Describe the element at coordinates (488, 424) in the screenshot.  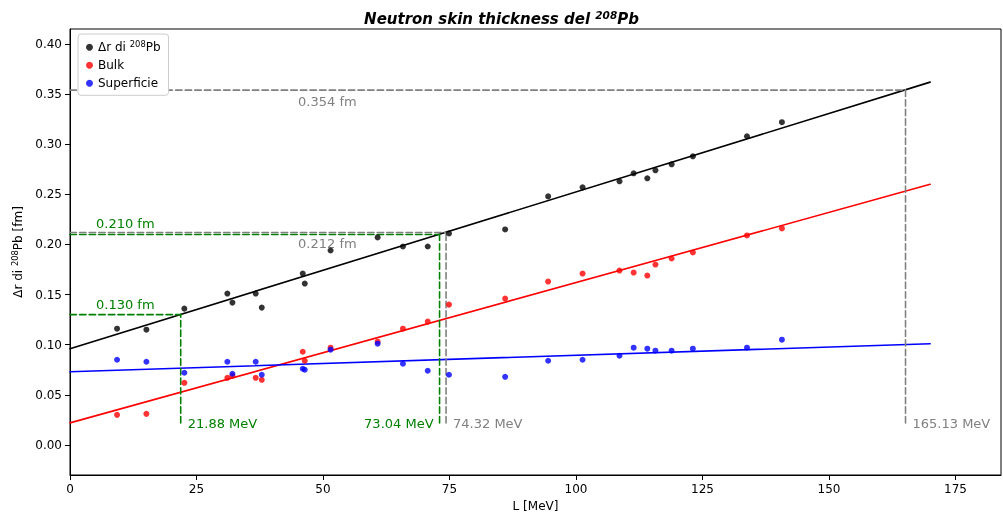
I see `series-label: 74.32 MeV` at that location.